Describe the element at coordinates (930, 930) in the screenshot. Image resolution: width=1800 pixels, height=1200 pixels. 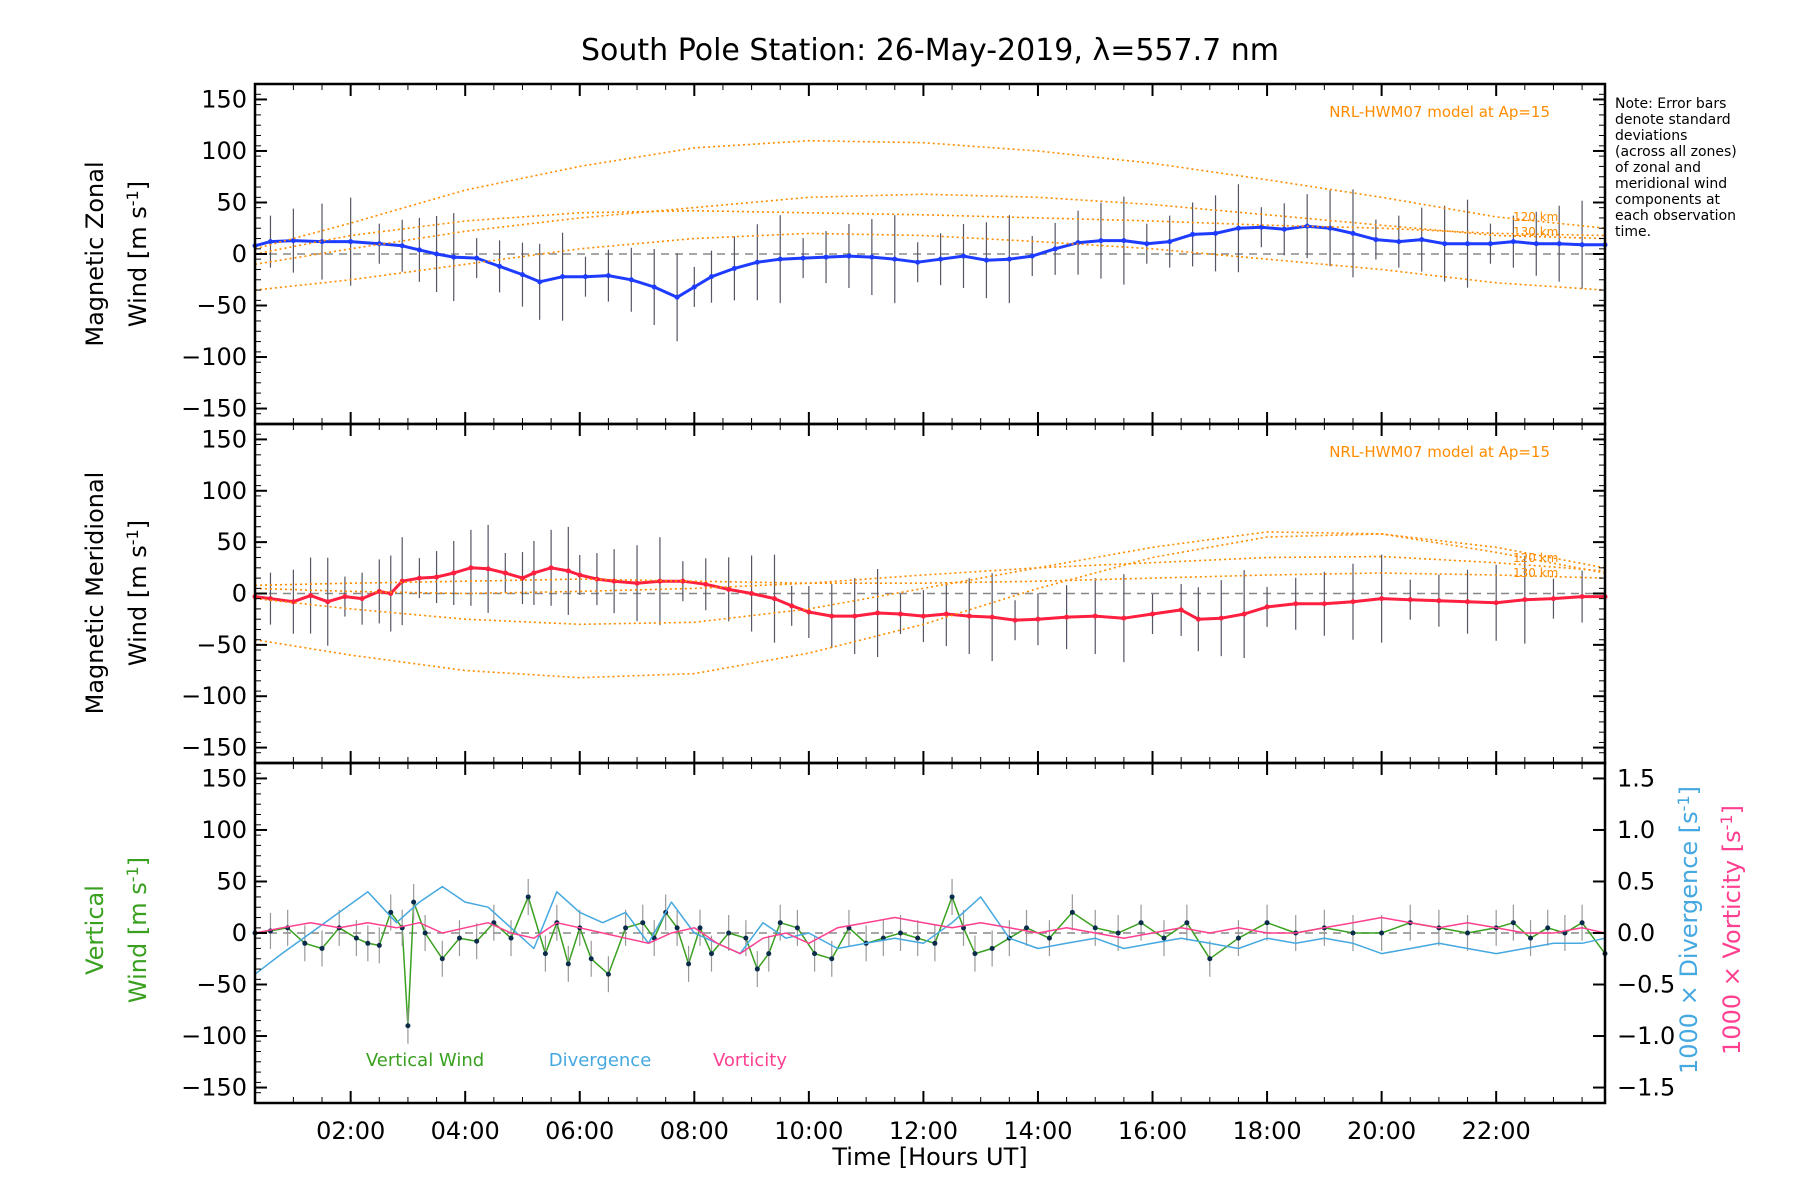
I see `divergence-line` at that location.